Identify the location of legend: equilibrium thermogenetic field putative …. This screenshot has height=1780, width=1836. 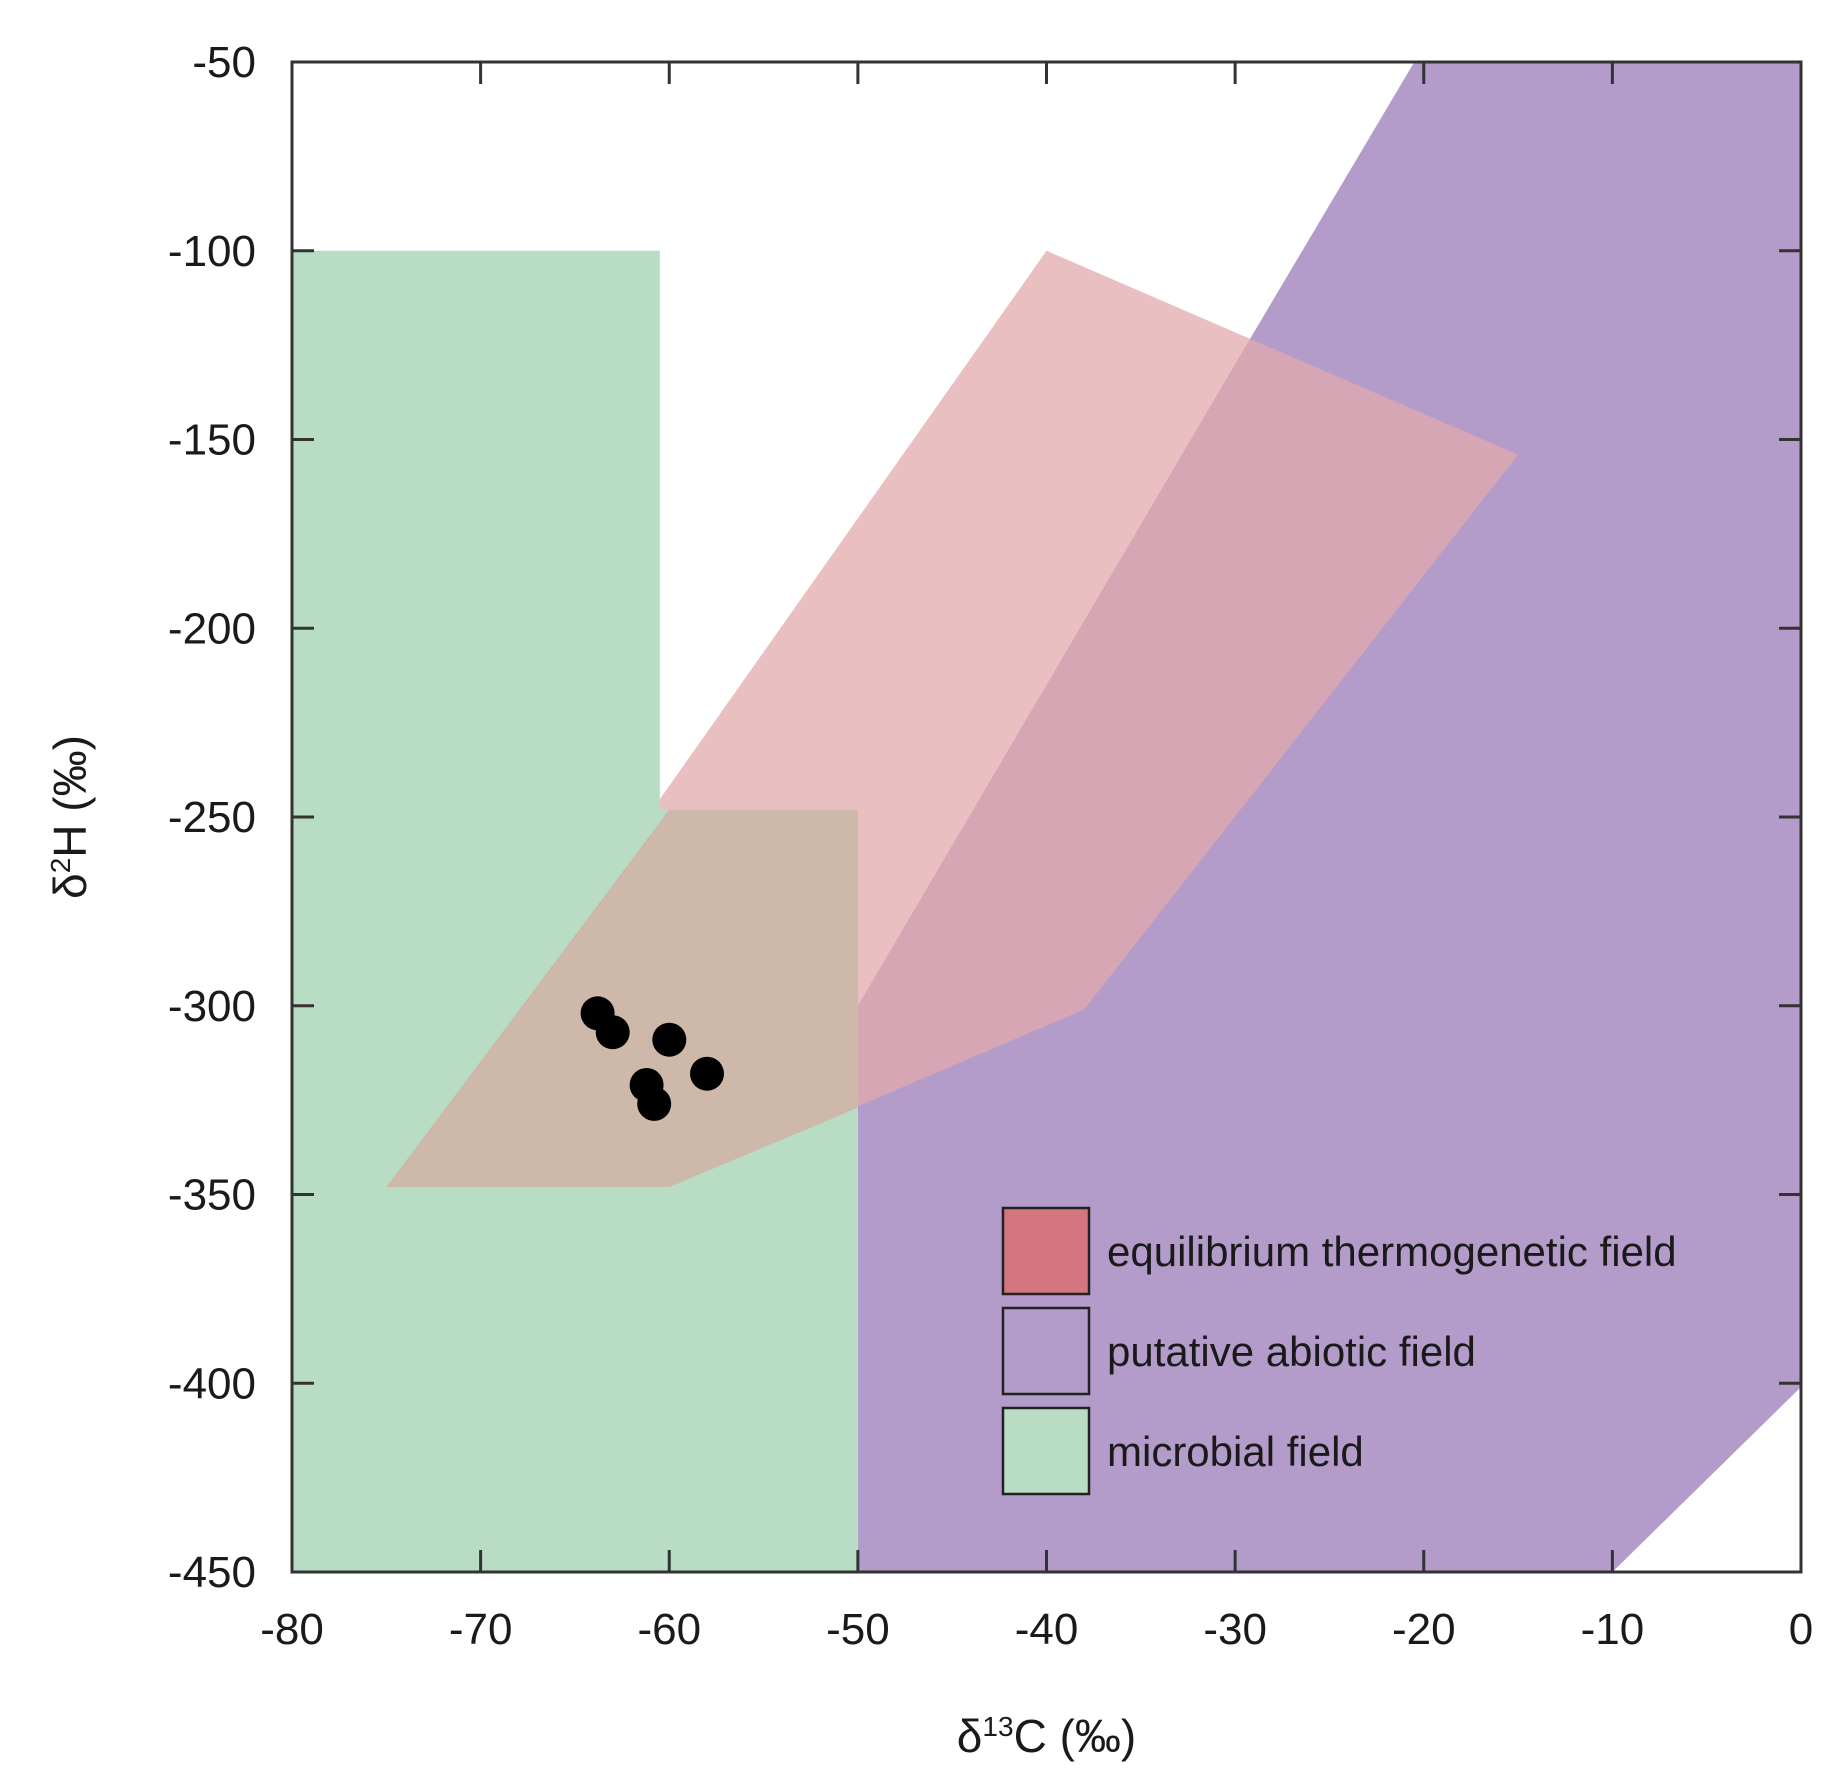
(1339, 1351).